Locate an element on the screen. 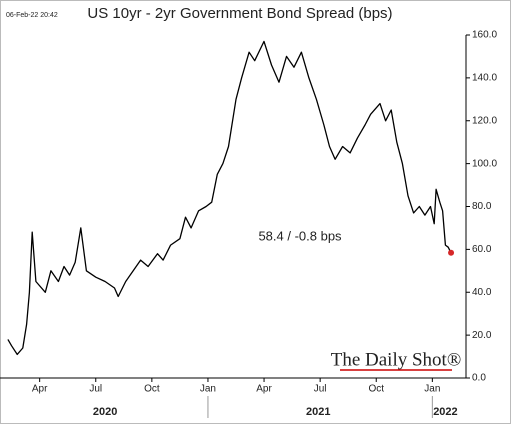 This screenshot has height=424, width=511. timestamp: 06-Feb-22 20:42 is located at coordinates (32, 15).